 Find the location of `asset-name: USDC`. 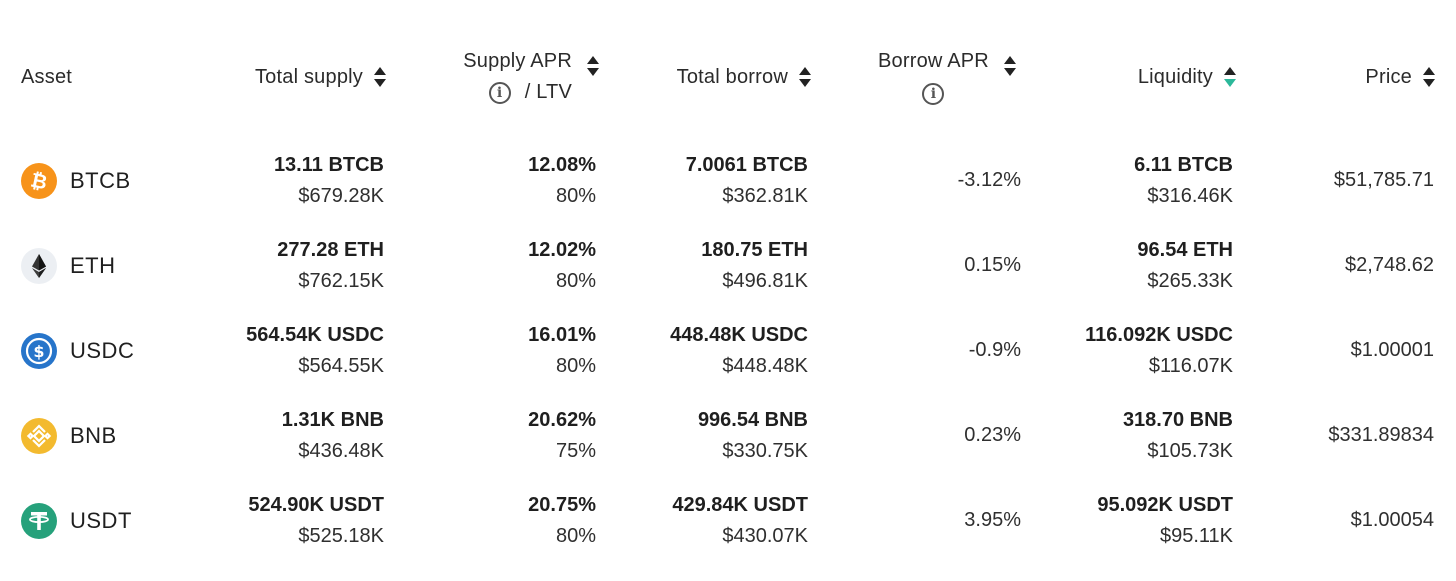

asset-name: USDC is located at coordinates (102, 350).